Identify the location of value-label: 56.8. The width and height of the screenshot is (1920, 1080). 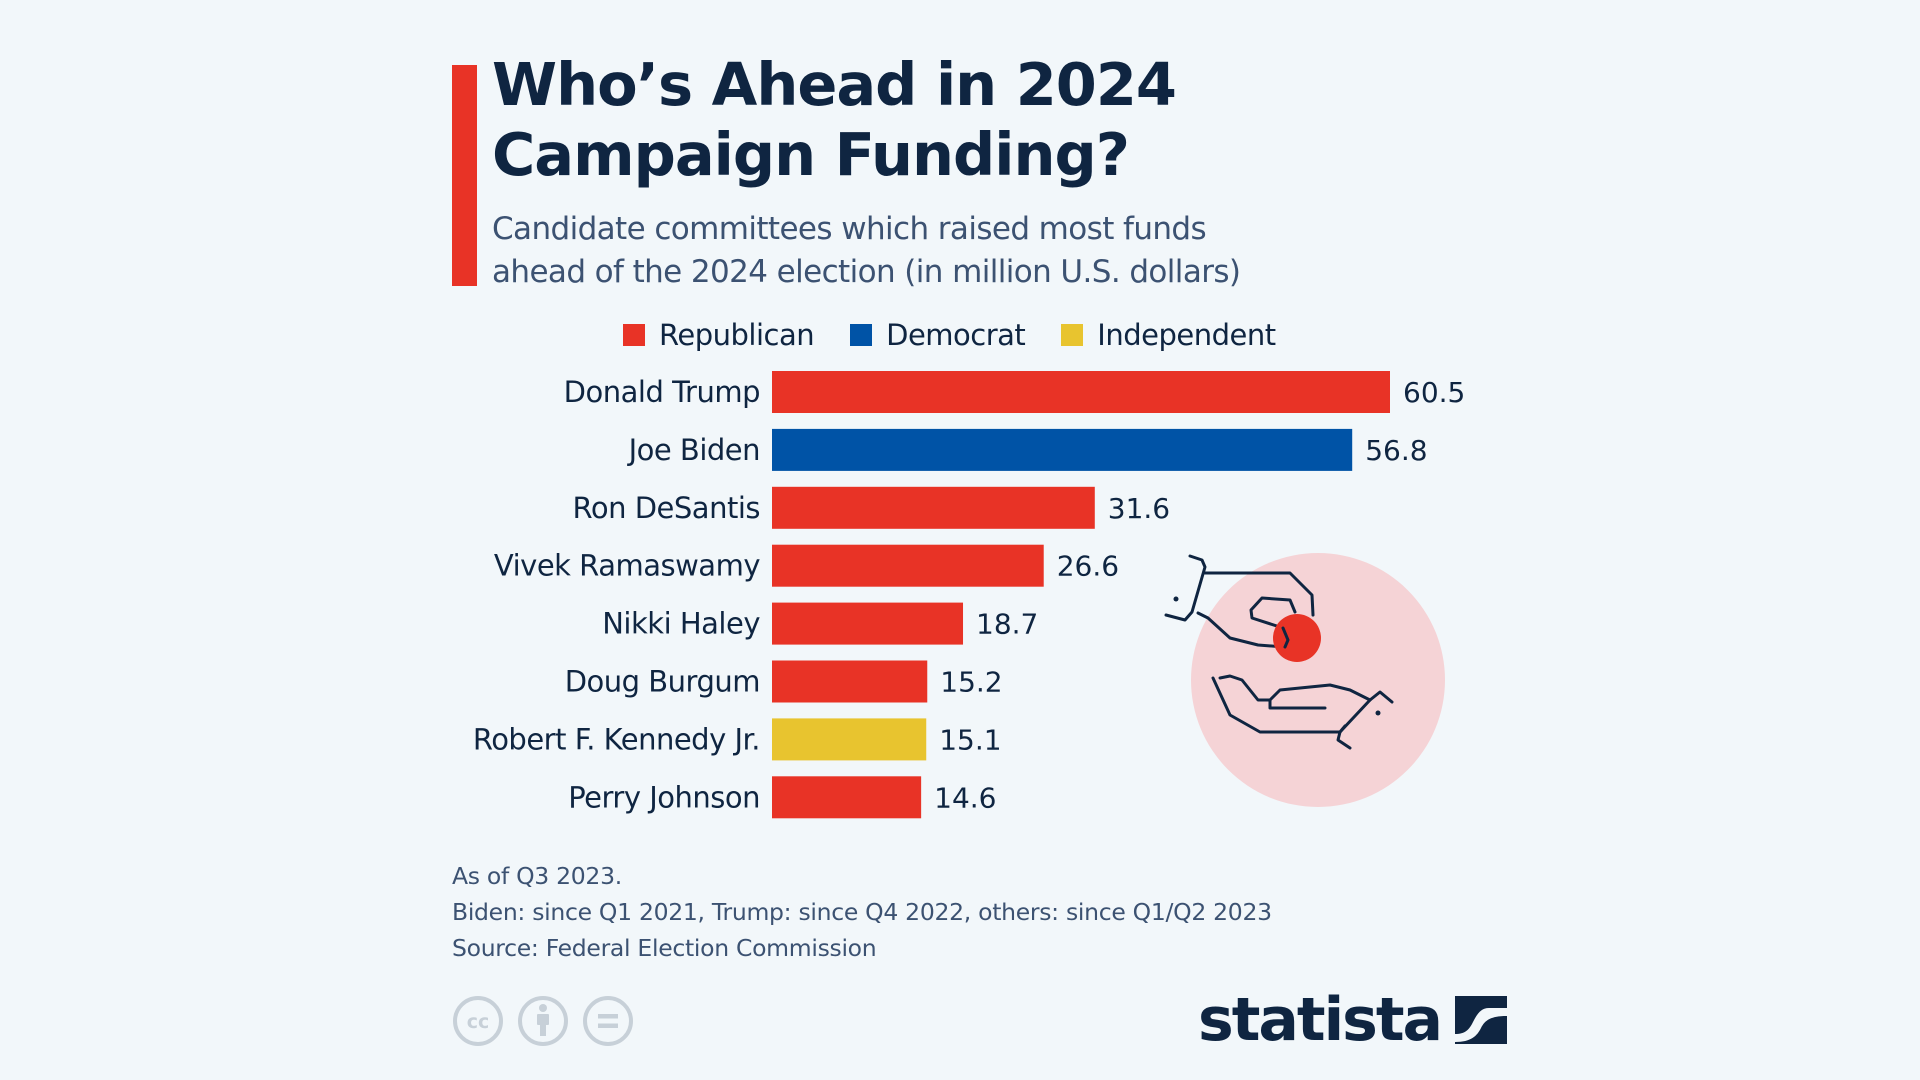
(1396, 450).